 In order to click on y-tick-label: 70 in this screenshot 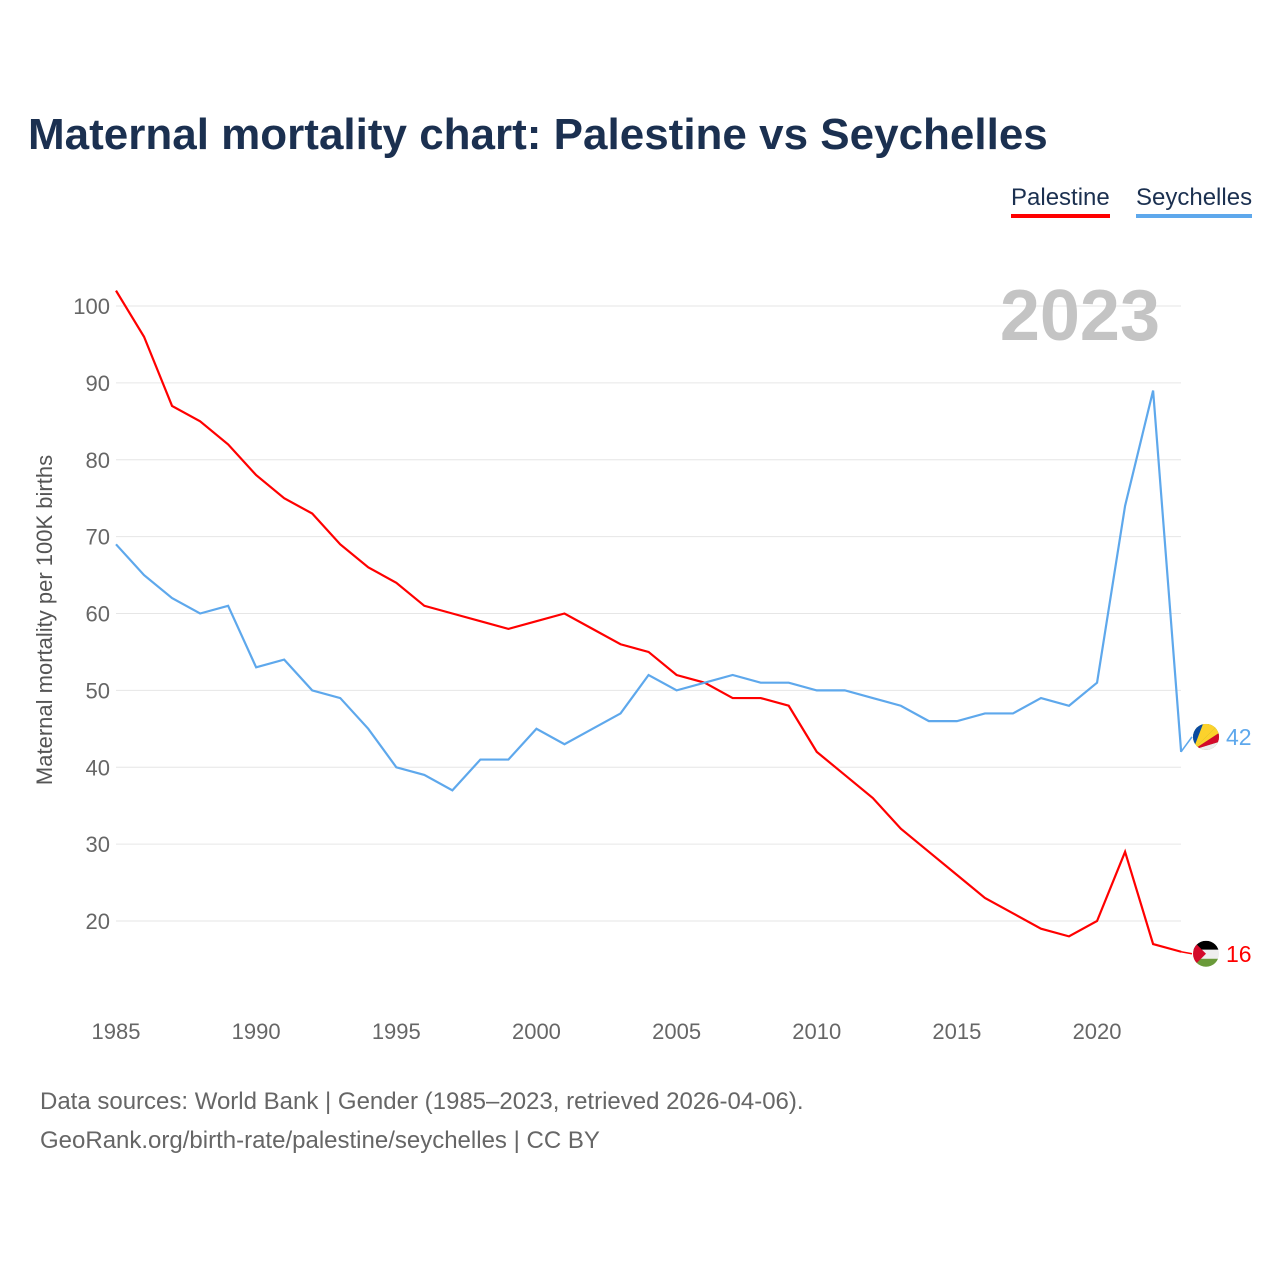, I will do `click(98, 537)`.